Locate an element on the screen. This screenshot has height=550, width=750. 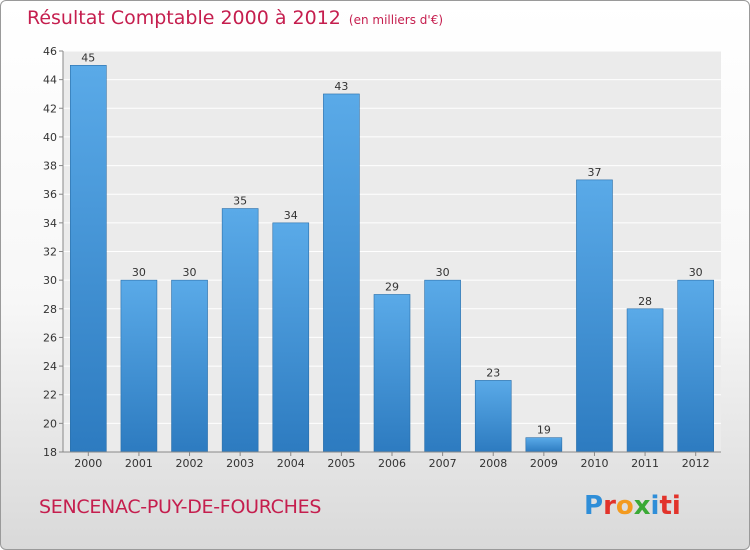
y-tick-label: 30 is located at coordinates (50, 280).